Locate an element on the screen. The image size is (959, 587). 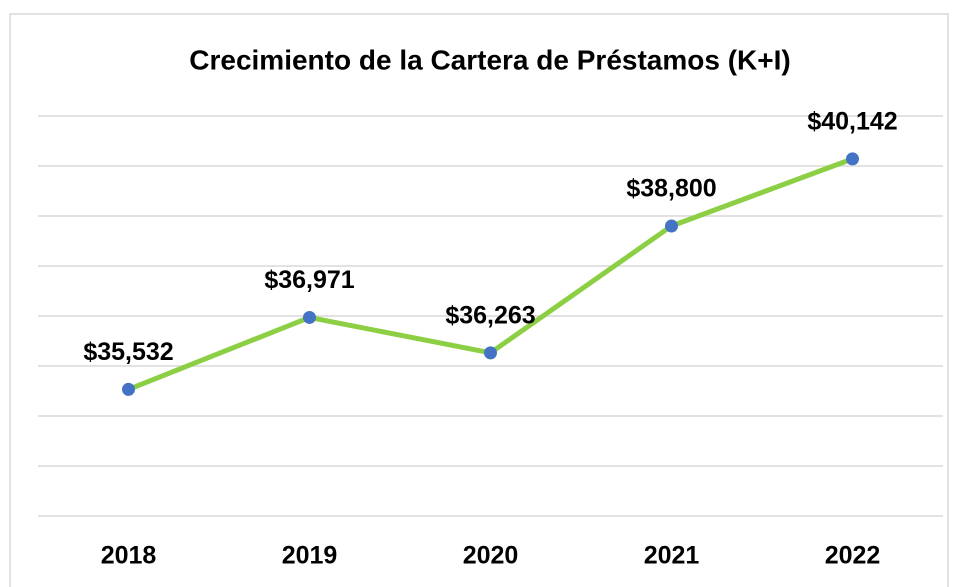
data-label: $35,532 is located at coordinates (128, 352).